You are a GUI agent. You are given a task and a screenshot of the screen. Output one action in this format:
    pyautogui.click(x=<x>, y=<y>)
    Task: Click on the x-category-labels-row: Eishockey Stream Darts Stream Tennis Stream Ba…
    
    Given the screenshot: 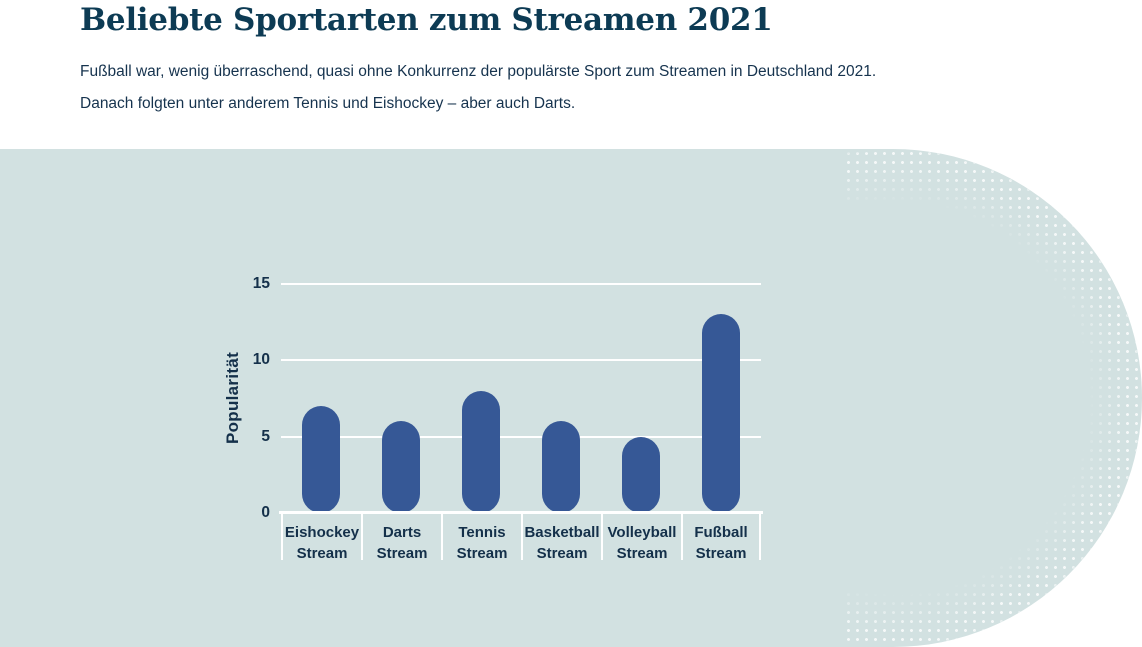 What is the action you would take?
    pyautogui.click(x=521, y=537)
    